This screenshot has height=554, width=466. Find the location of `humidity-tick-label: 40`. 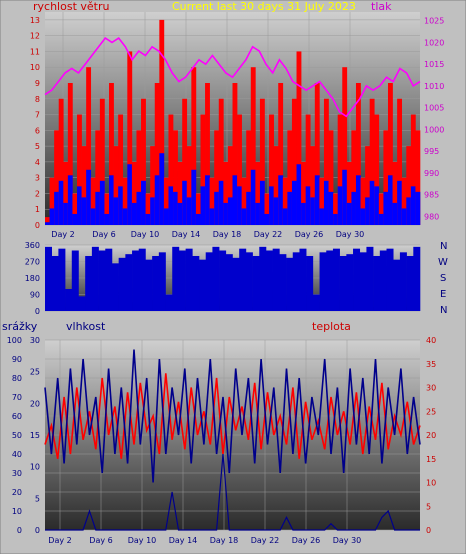

humidity-tick-label: 40 is located at coordinates (17, 454).